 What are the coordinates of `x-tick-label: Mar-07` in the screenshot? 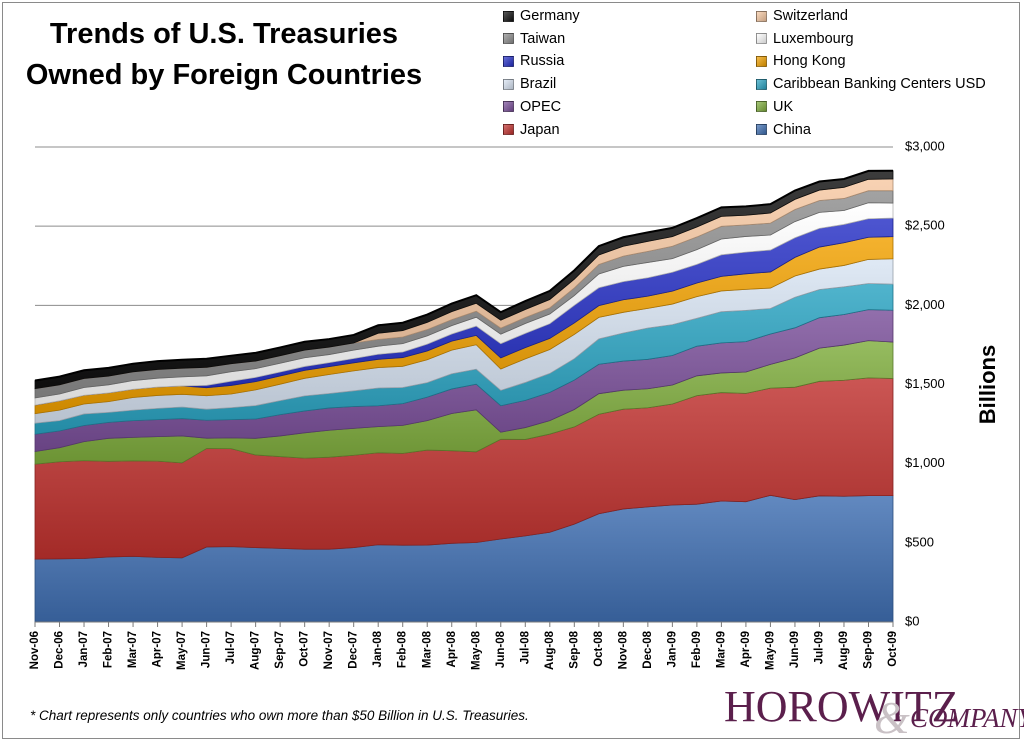 It's located at (133, 649).